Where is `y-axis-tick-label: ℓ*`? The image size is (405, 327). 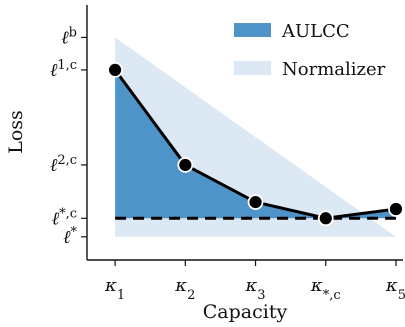
y-axis-tick-label: ℓ* is located at coordinates (70, 236).